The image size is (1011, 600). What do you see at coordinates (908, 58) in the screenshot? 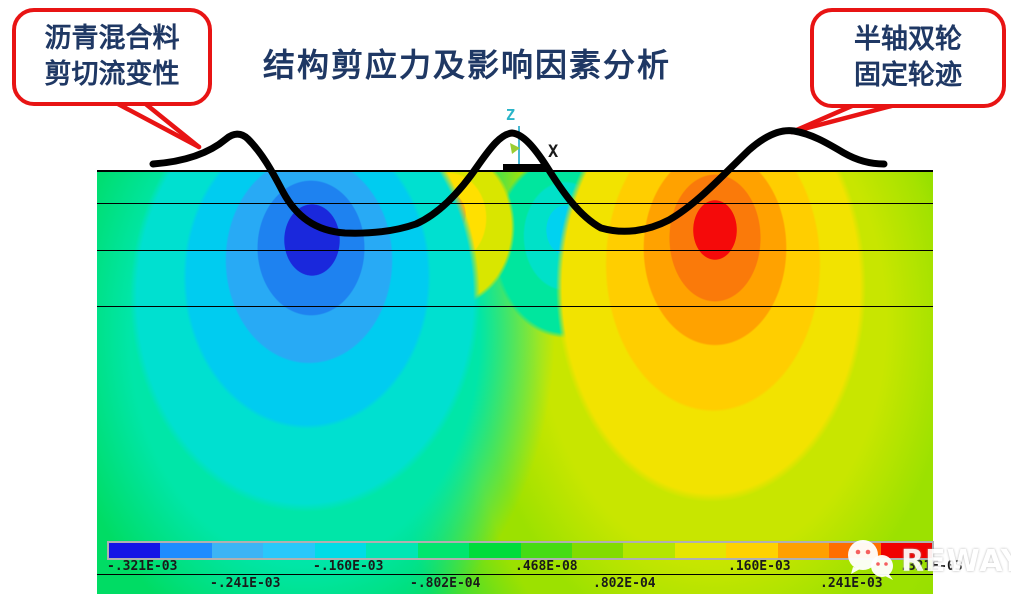
I see `callout-wheel-load: 半轴双轮 固定轮迹` at bounding box center [908, 58].